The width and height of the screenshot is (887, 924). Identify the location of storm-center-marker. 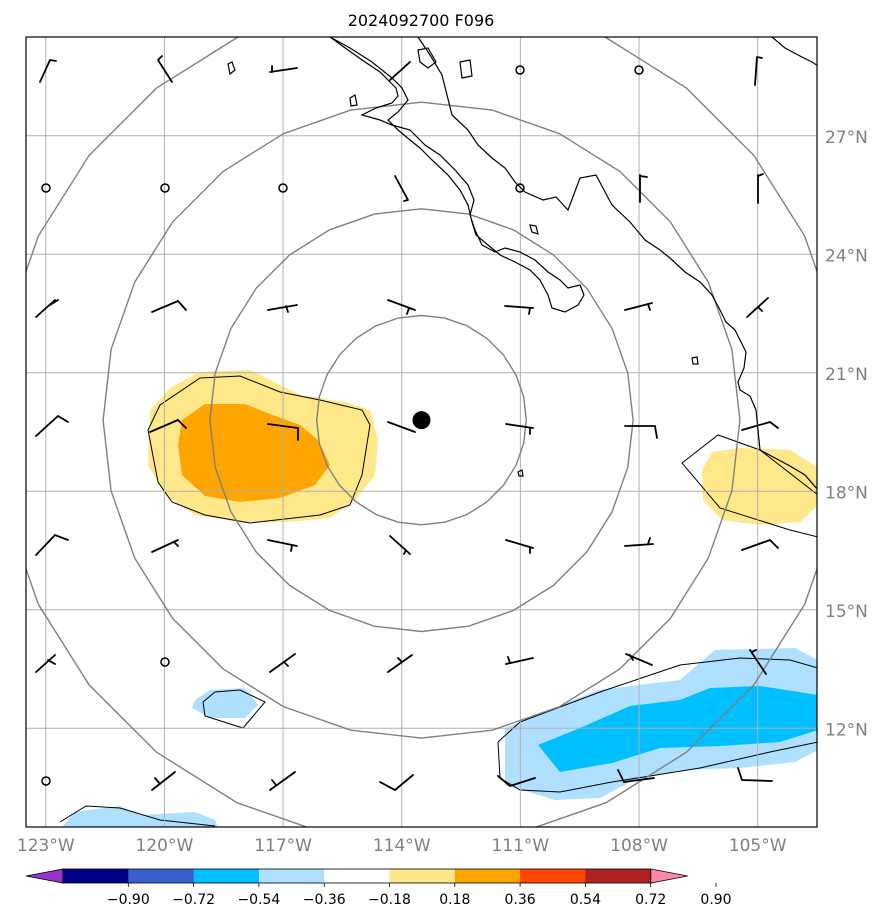
(421, 420).